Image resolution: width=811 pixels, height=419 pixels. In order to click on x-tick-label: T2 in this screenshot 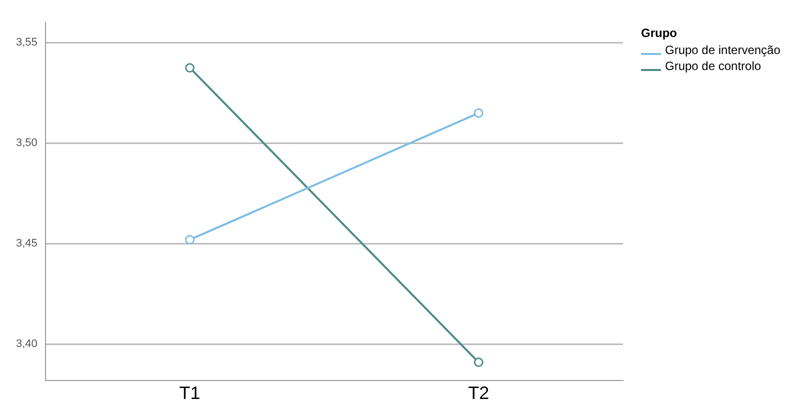, I will do `click(479, 393)`.